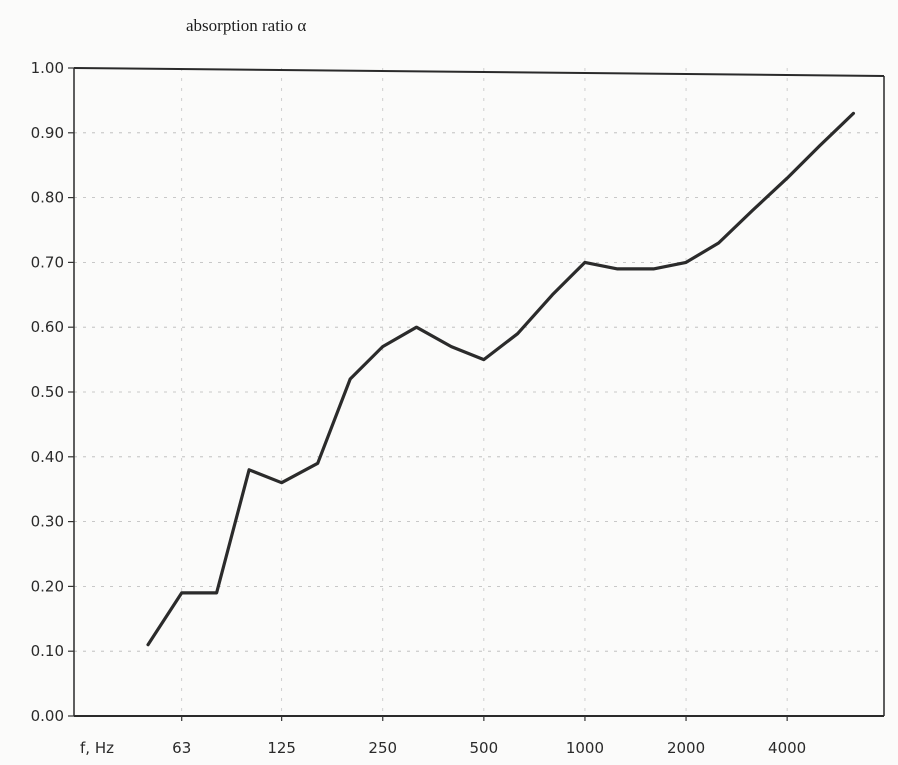 The height and width of the screenshot is (765, 898). Describe the element at coordinates (47, 68) in the screenshot. I see `y-tick-label: 1.00` at that location.